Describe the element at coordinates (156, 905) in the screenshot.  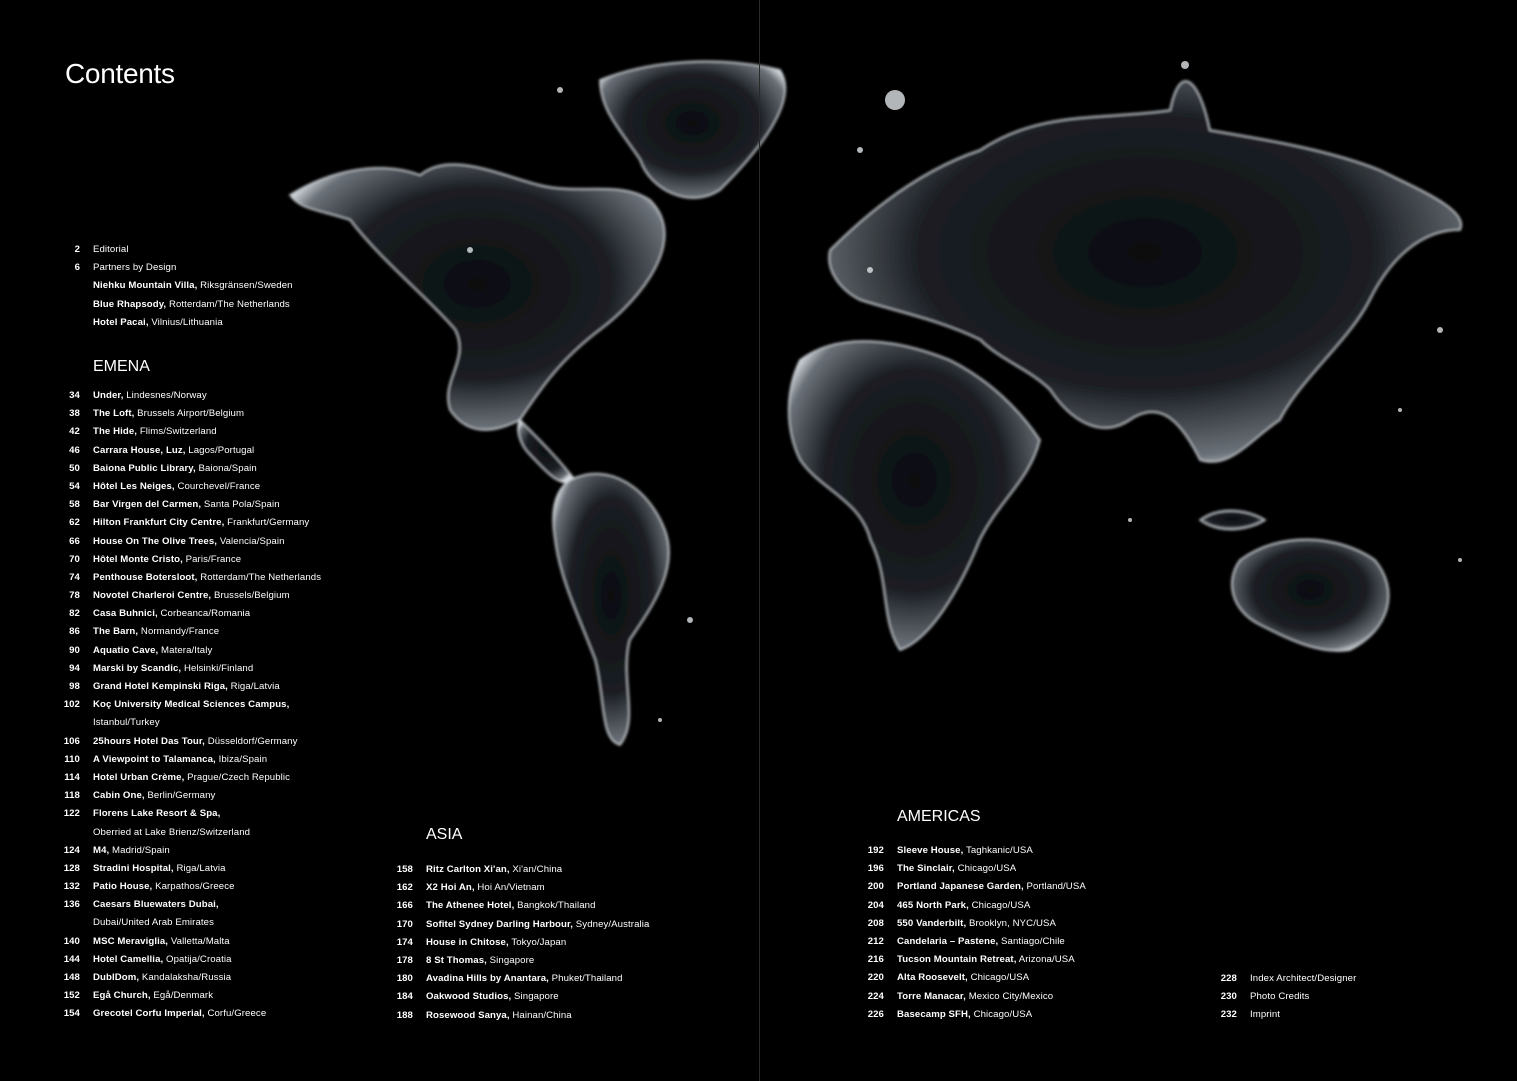
I see `project-name: Caesars Bluewaters Dubai,` at that location.